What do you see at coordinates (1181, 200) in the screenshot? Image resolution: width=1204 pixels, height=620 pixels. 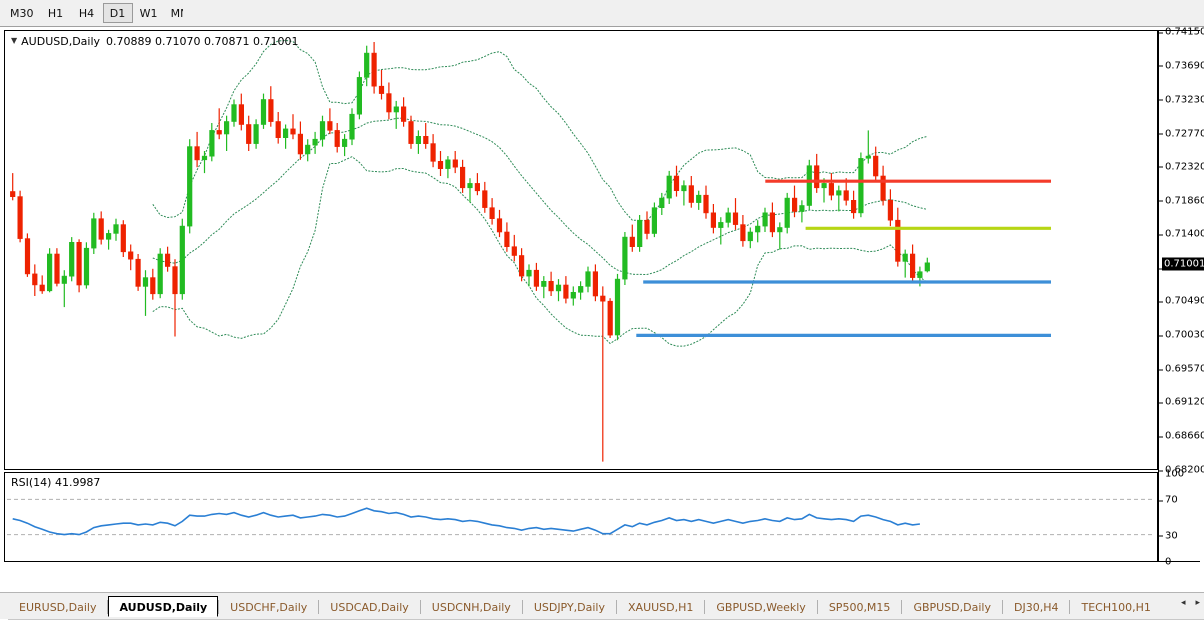 I see `price-tick-label: 0.71860` at bounding box center [1181, 200].